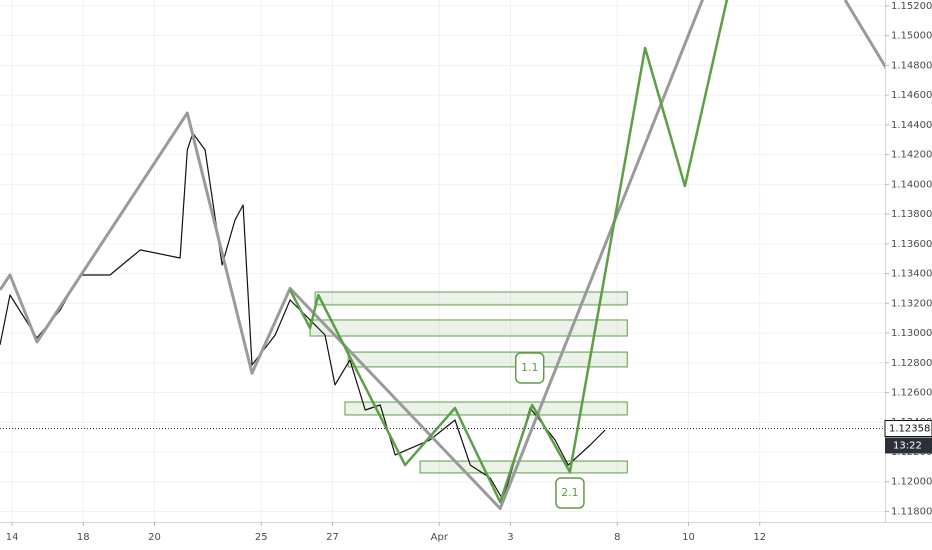 This screenshot has width=932, height=550. Describe the element at coordinates (759, 537) in the screenshot. I see `x-tick-label: 12` at that location.